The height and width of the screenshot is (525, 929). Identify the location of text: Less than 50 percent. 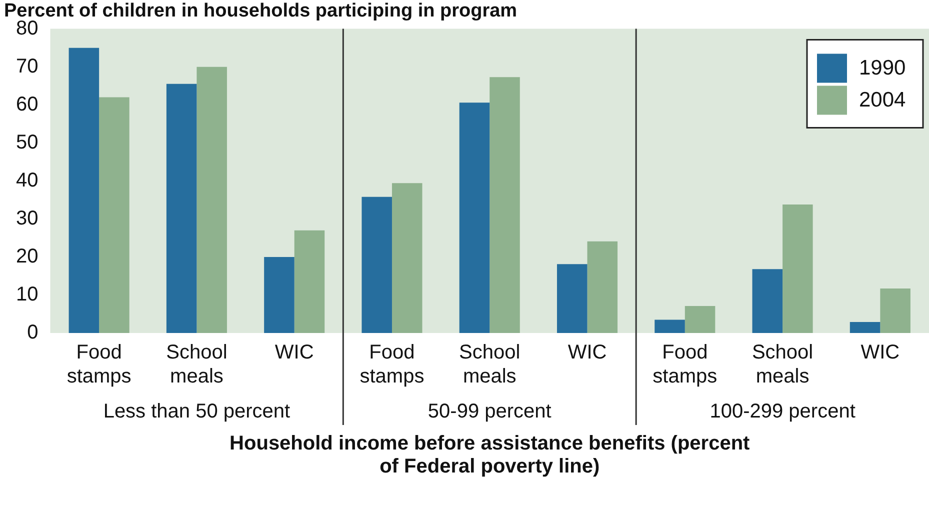
(197, 411).